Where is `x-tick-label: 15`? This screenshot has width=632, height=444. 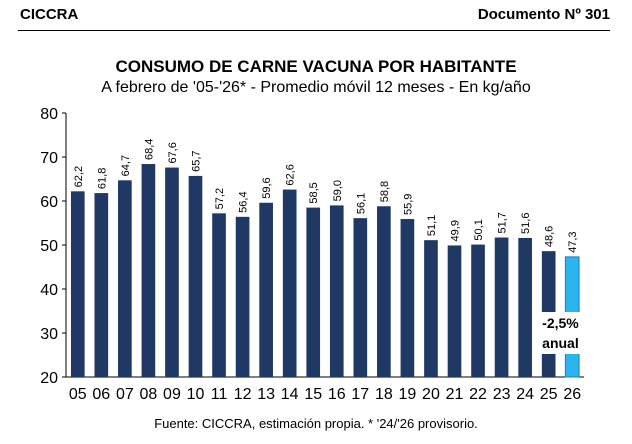
x-tick-label: 15 is located at coordinates (313, 394).